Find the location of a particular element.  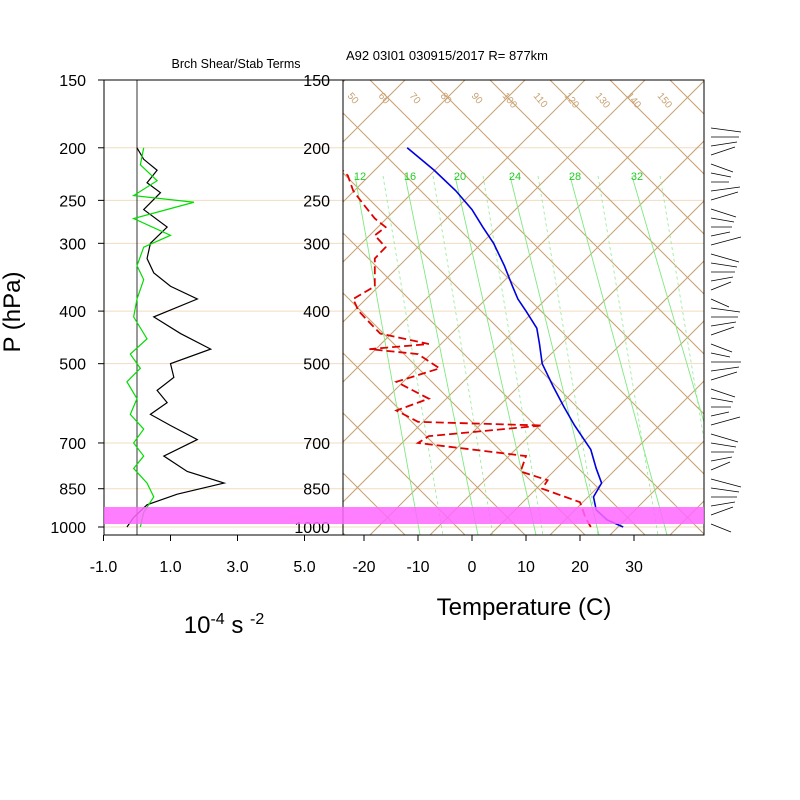

unit-mid: s is located at coordinates (237, 625).